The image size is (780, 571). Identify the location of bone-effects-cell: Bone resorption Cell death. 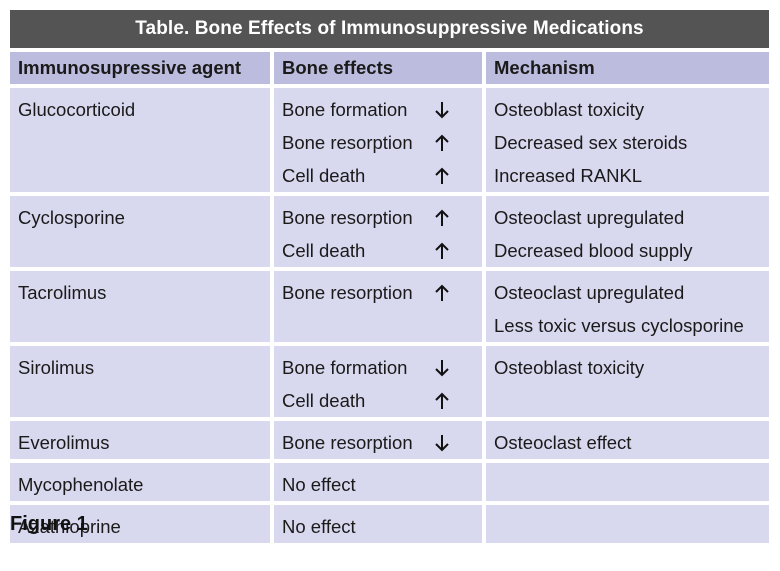
(378, 231).